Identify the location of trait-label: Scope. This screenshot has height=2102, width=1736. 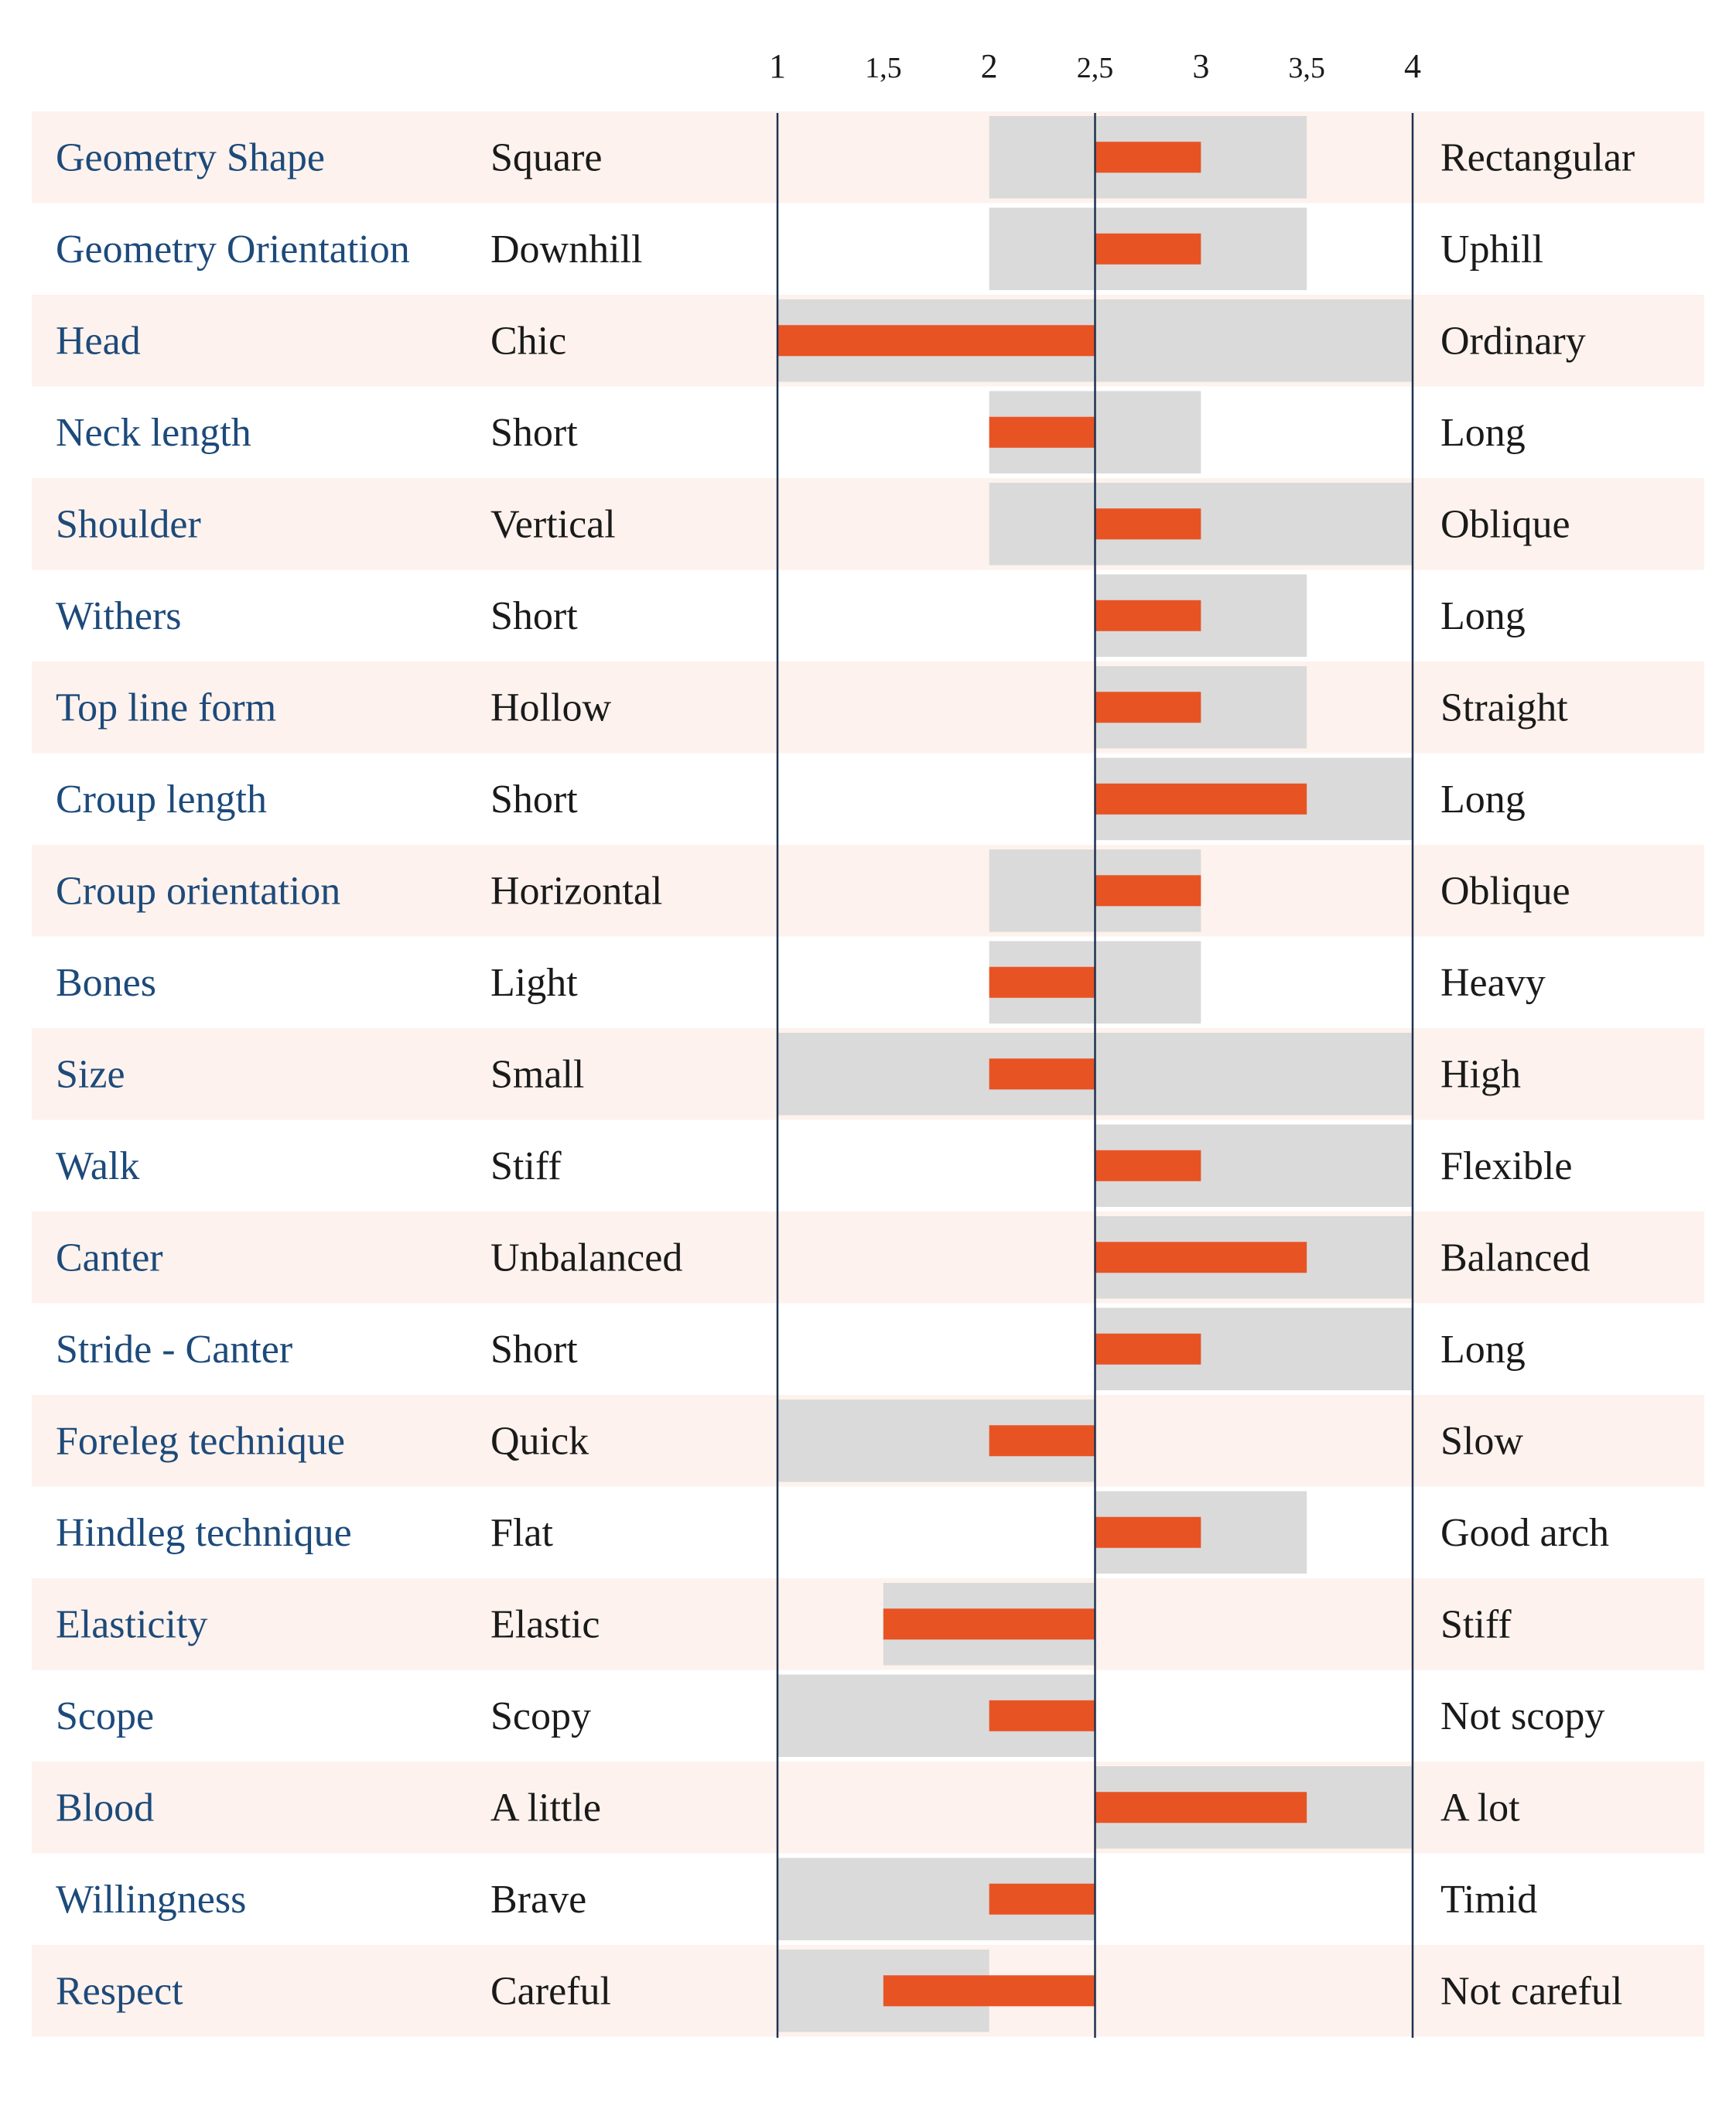
(105, 1716).